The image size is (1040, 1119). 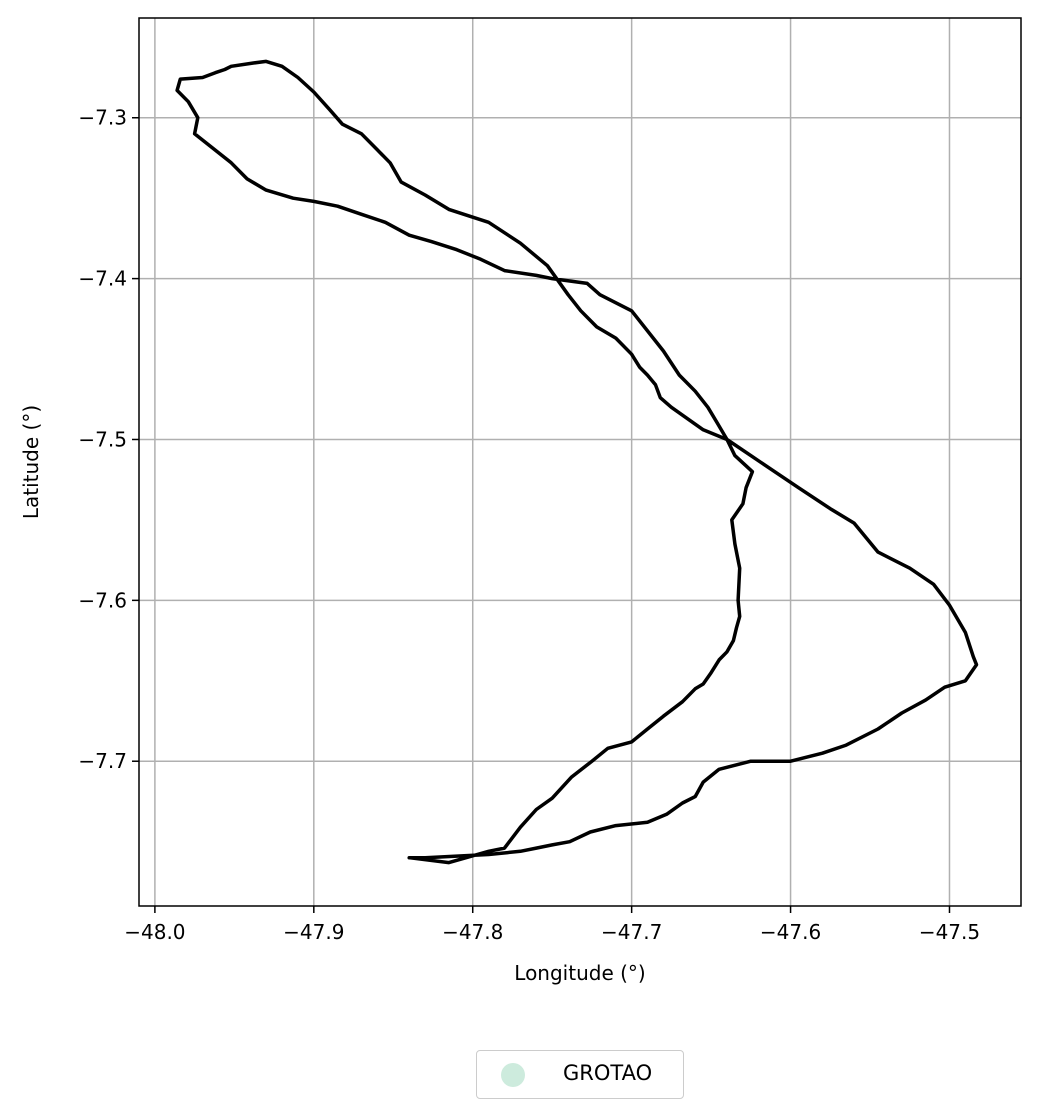 What do you see at coordinates (552, 925) in the screenshot?
I see `x-axis-ticks: −48.0 −47.9 −47.8 −47.7 −47.6 −47.5` at bounding box center [552, 925].